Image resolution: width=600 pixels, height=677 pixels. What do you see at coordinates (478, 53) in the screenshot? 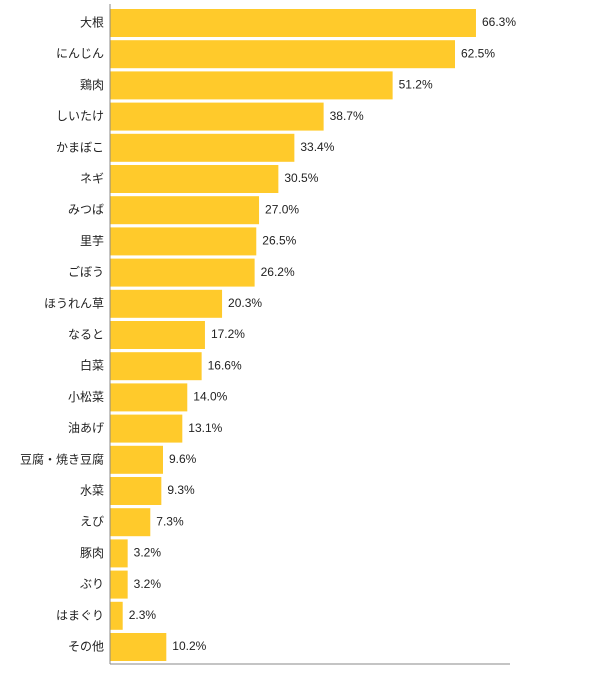
I see `value-label: 62.5%` at bounding box center [478, 53].